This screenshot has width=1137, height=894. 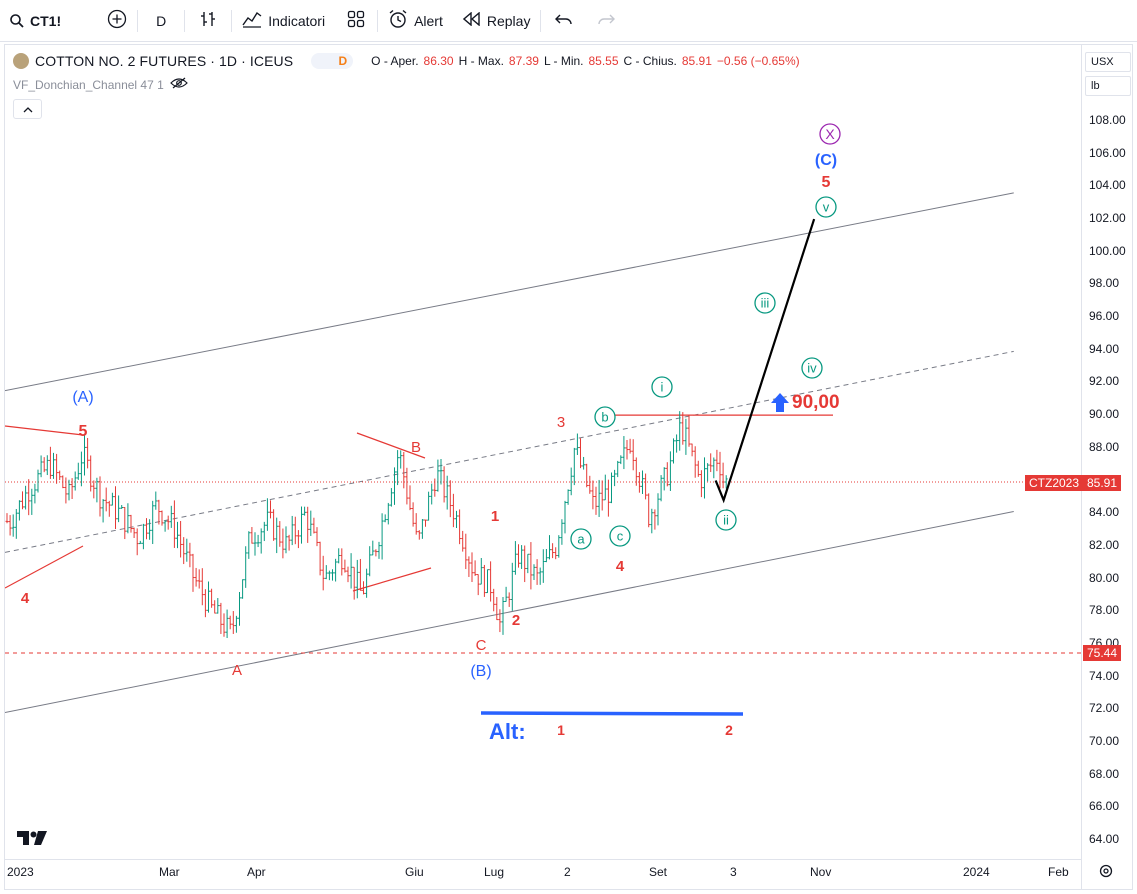 I want to click on layout-button, so click(x=356, y=21).